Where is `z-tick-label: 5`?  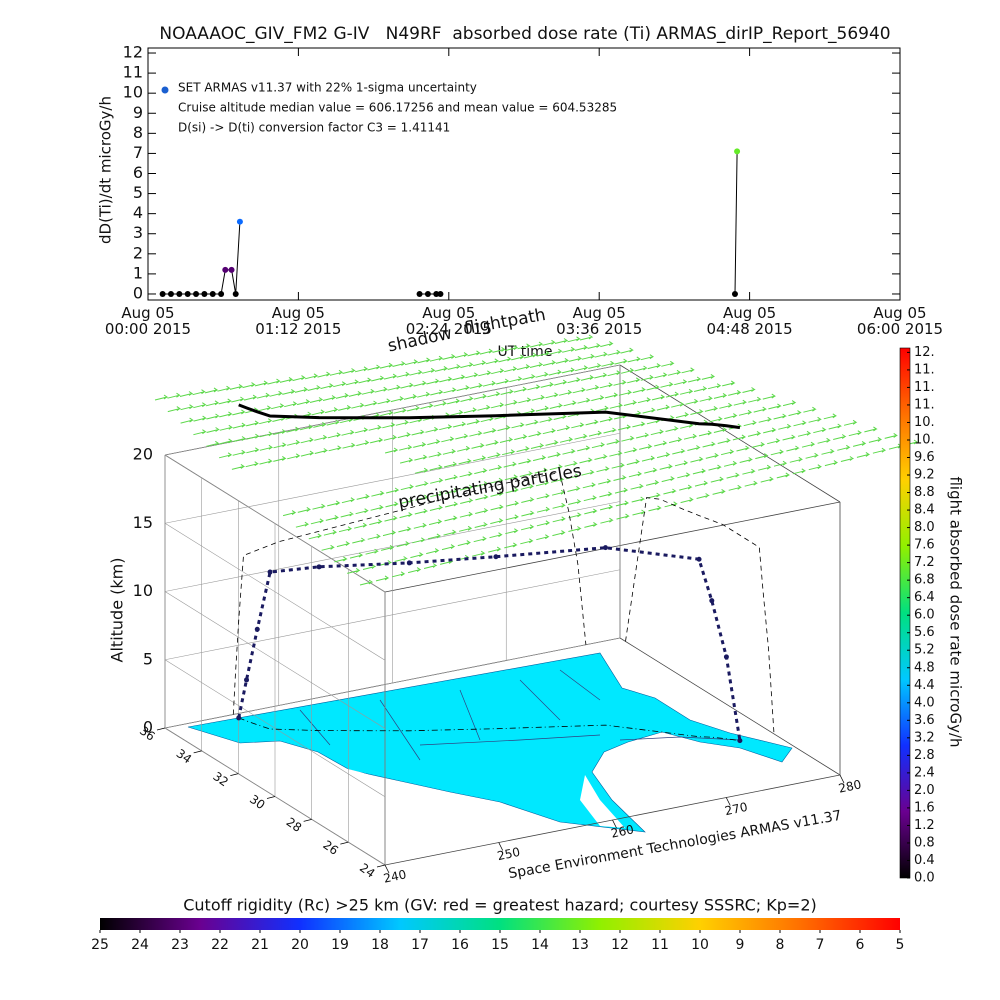 z-tick-label: 5 is located at coordinates (148, 658).